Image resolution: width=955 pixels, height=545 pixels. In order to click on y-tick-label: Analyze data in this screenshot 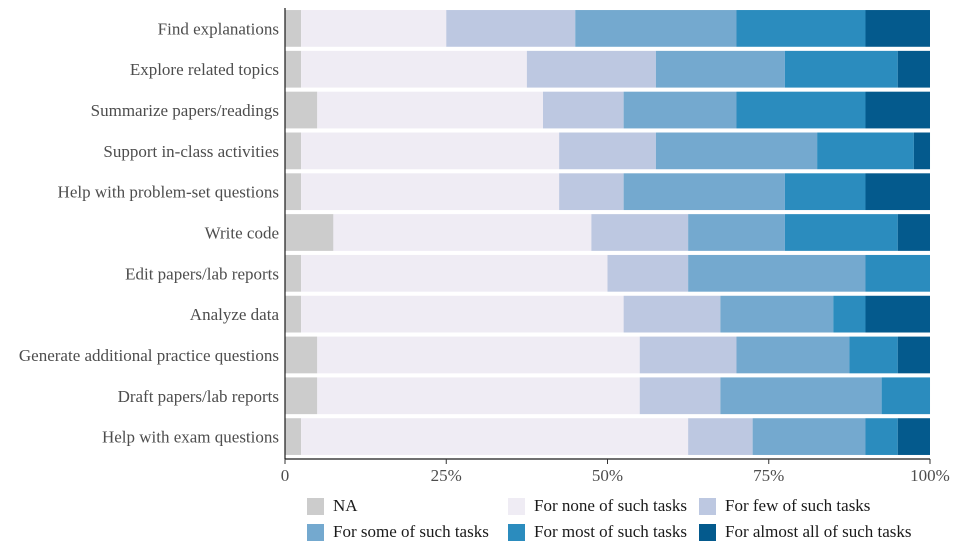, I will do `click(235, 314)`.